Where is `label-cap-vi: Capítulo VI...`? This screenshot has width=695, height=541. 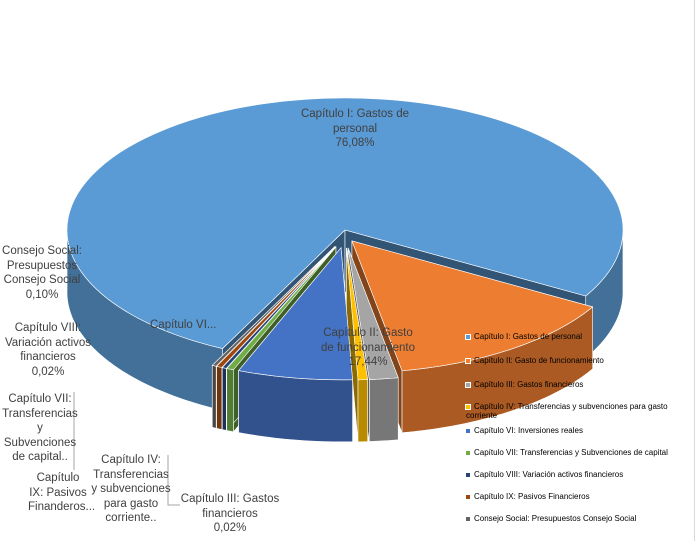
label-cap-vi: Capítulo VI... is located at coordinates (183, 325).